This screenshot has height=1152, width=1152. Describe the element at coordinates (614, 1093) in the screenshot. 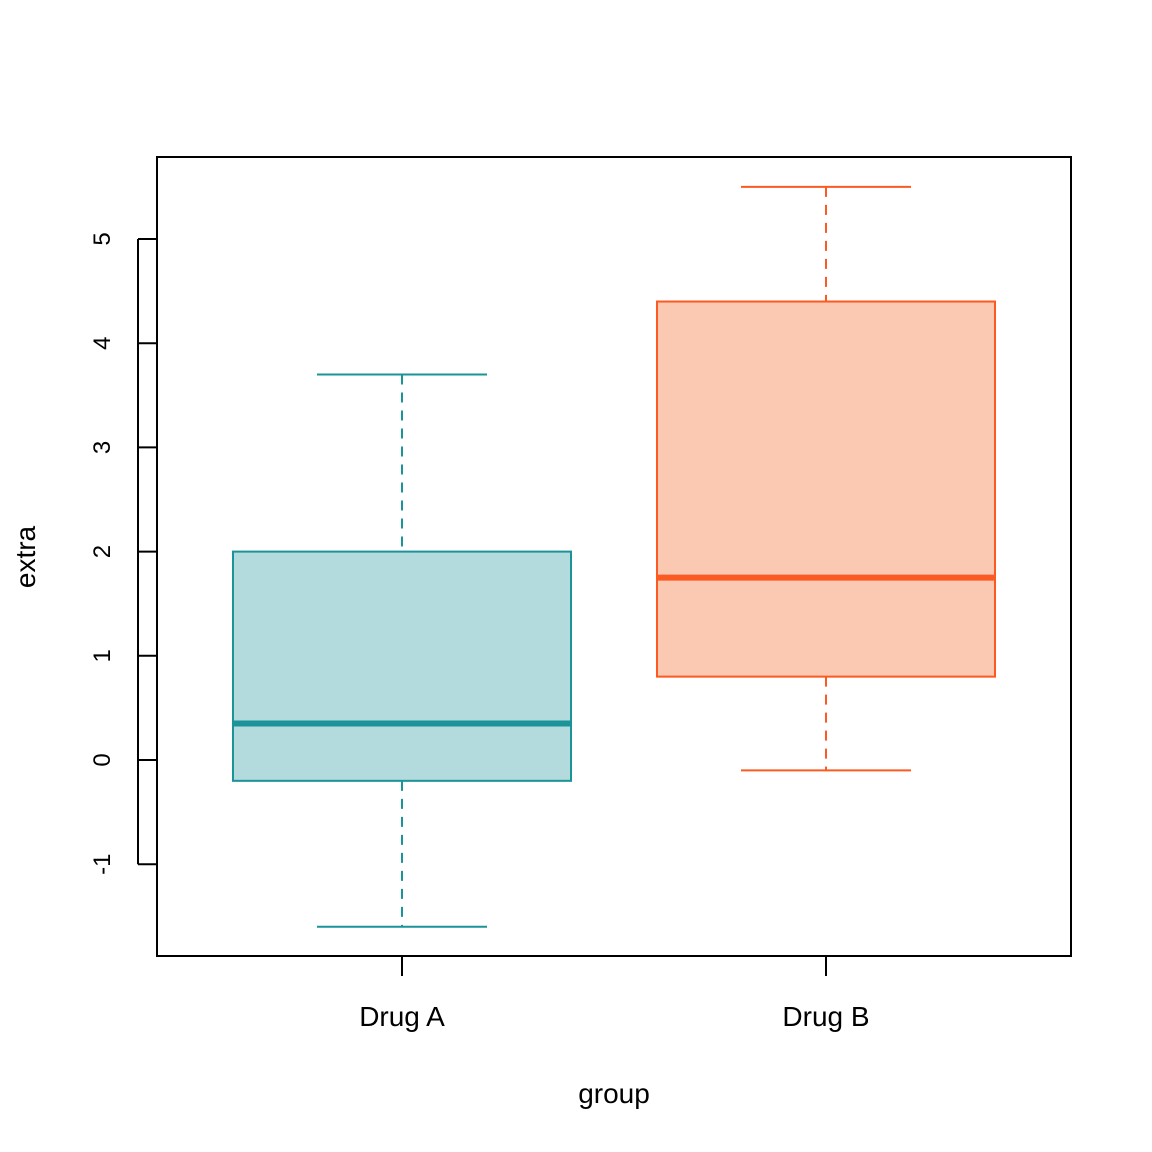

I see `x-axis-title: group` at that location.